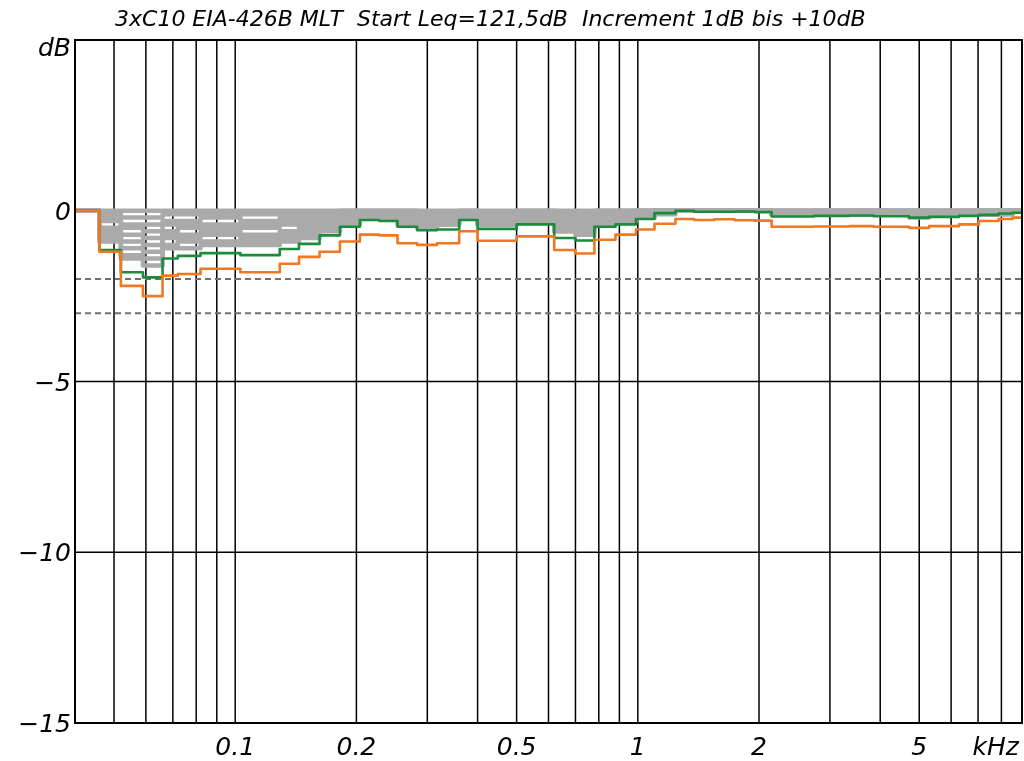 The height and width of the screenshot is (761, 1024). I want to click on chart-title: 3xC10 EIA-426B MLT Start Leq=121,5dB Increment 1dB bis +10dB, so click(490, 18).